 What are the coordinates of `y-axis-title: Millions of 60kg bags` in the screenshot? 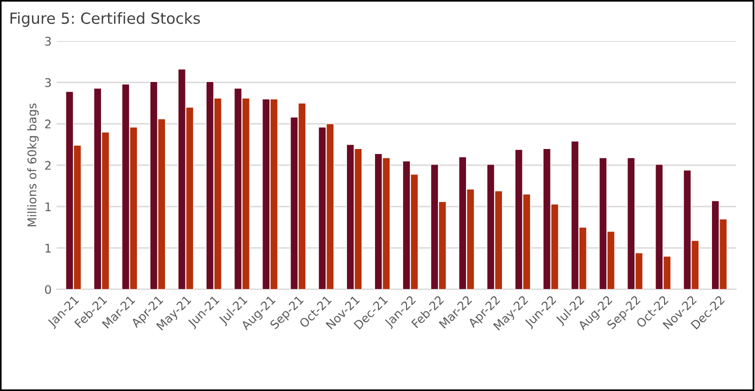 It's located at (33, 165).